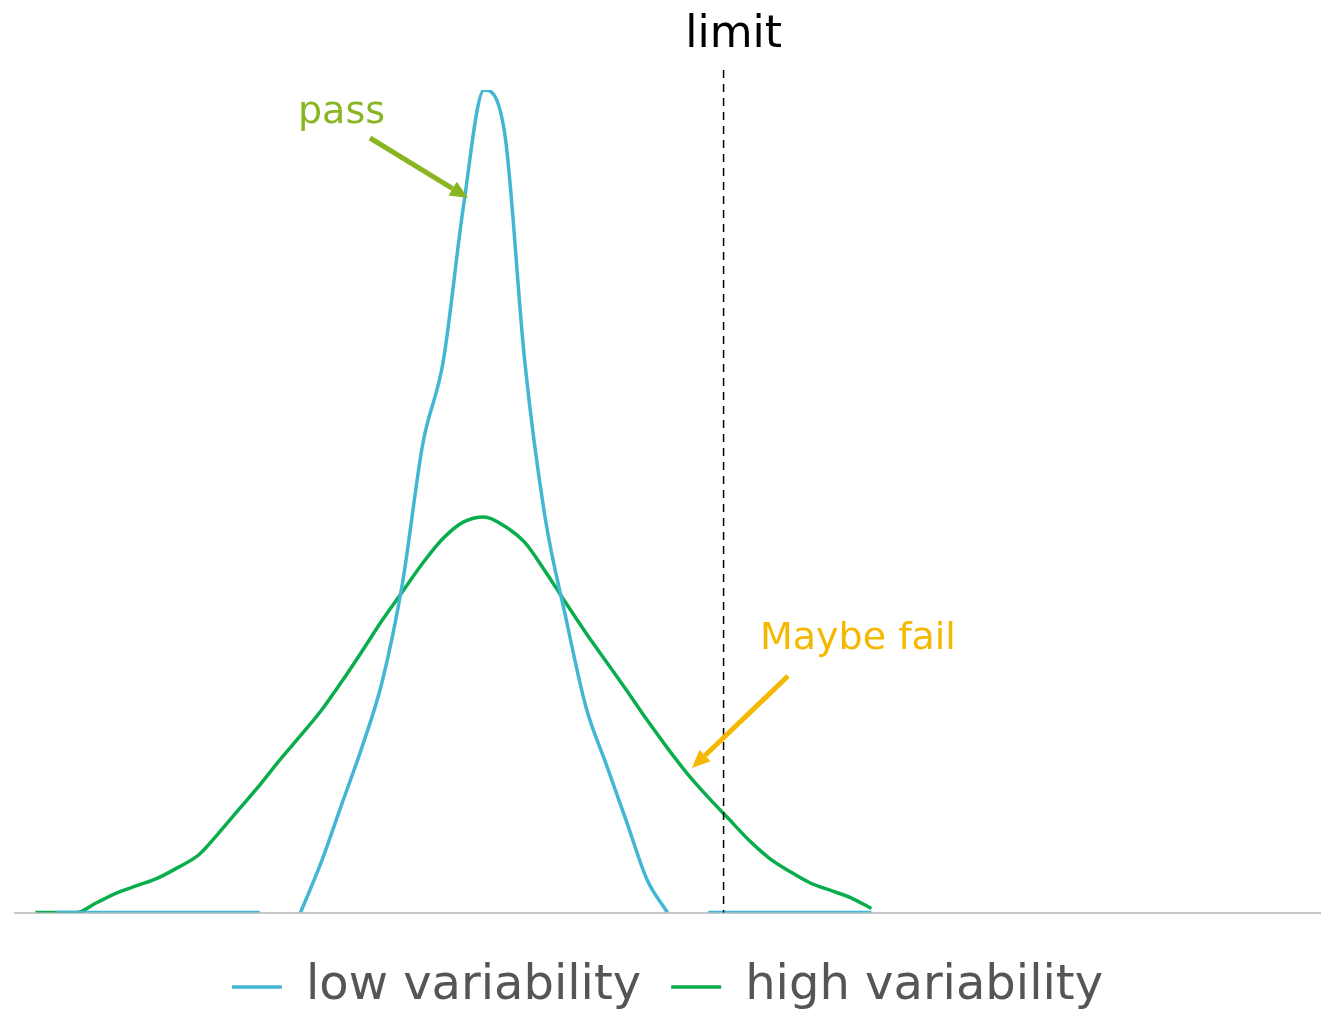 This screenshot has height=1031, width=1325. Describe the element at coordinates (924, 982) in the screenshot. I see `legend-label: high variability` at that location.